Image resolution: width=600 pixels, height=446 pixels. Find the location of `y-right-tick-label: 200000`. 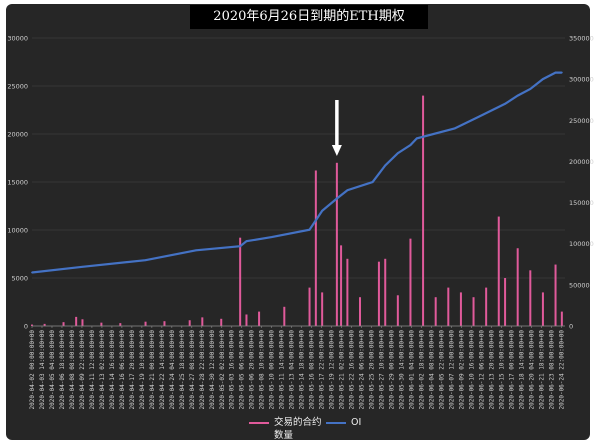

y-right-tick-label: 200000 is located at coordinates (581, 162).